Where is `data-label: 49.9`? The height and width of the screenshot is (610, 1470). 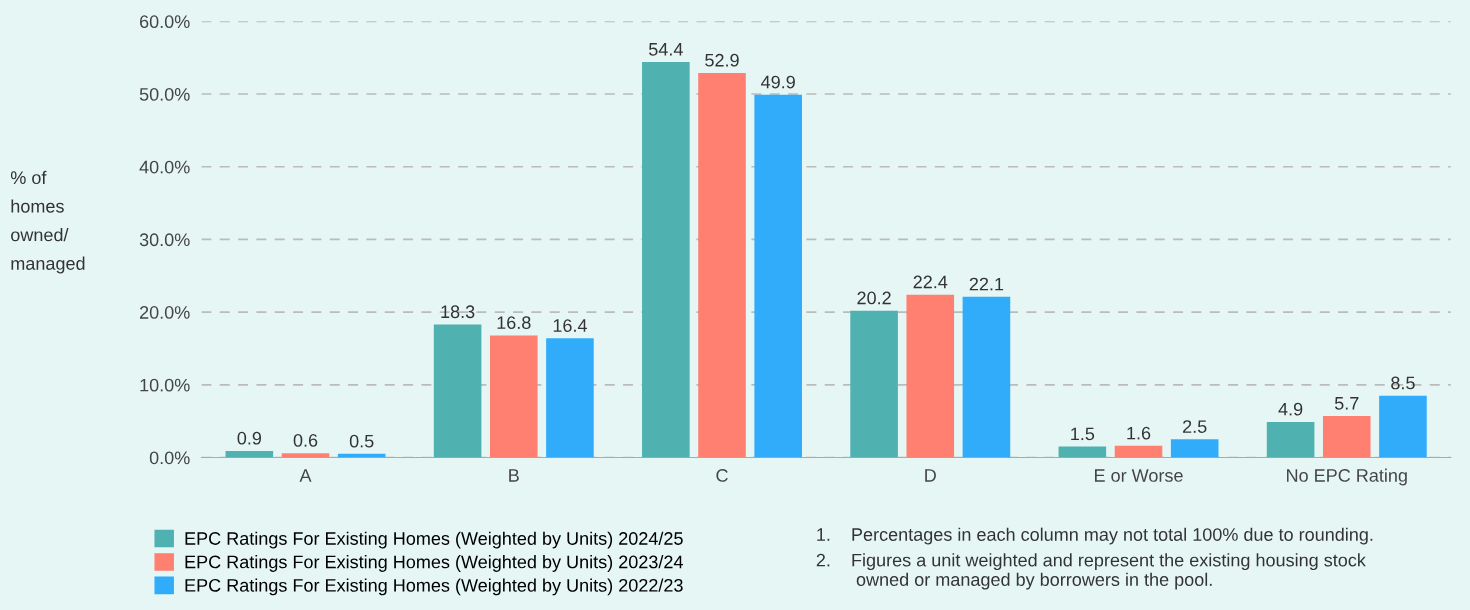 data-label: 49.9 is located at coordinates (778, 82).